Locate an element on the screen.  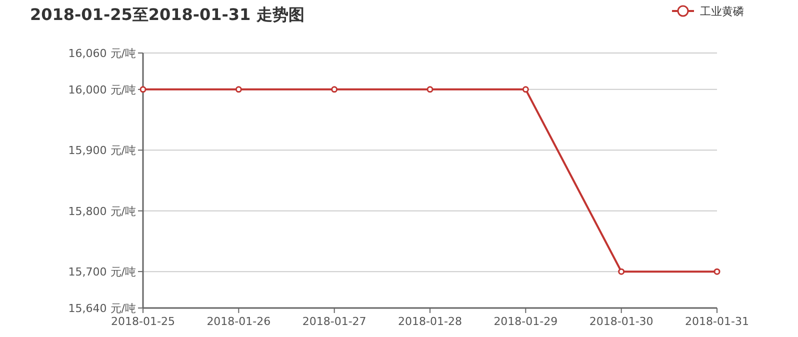
x-tick-label: 2018-01-25 is located at coordinates (143, 321).